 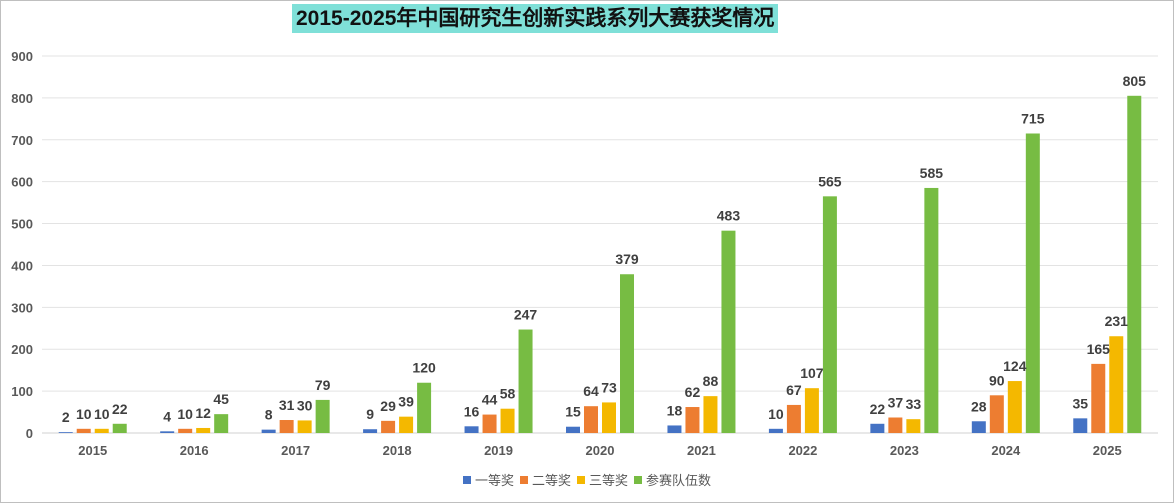 I want to click on x-tick-label: 2020, so click(x=600, y=450).